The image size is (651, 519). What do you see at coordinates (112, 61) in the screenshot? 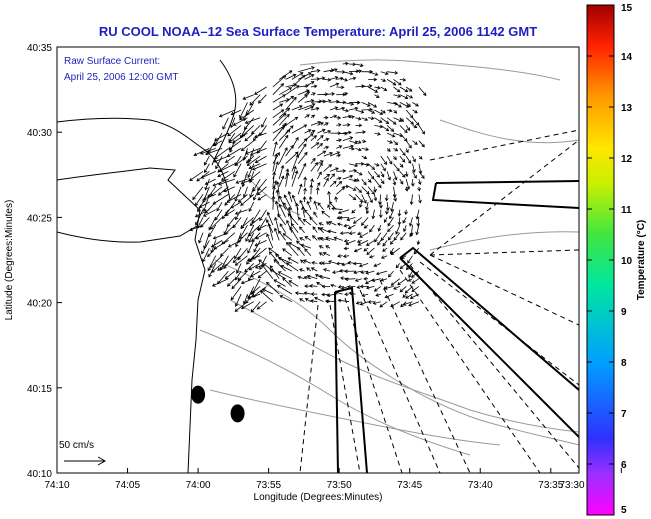
I see `annotation-line-1: Raw Surface Current:` at bounding box center [112, 61].